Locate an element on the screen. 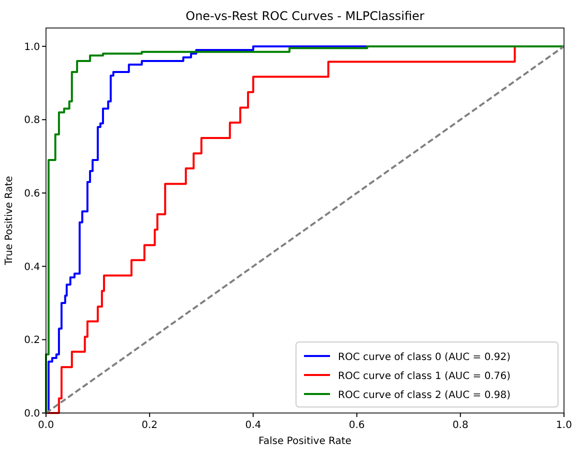  x-tick-label: 0.0 is located at coordinates (46, 425).